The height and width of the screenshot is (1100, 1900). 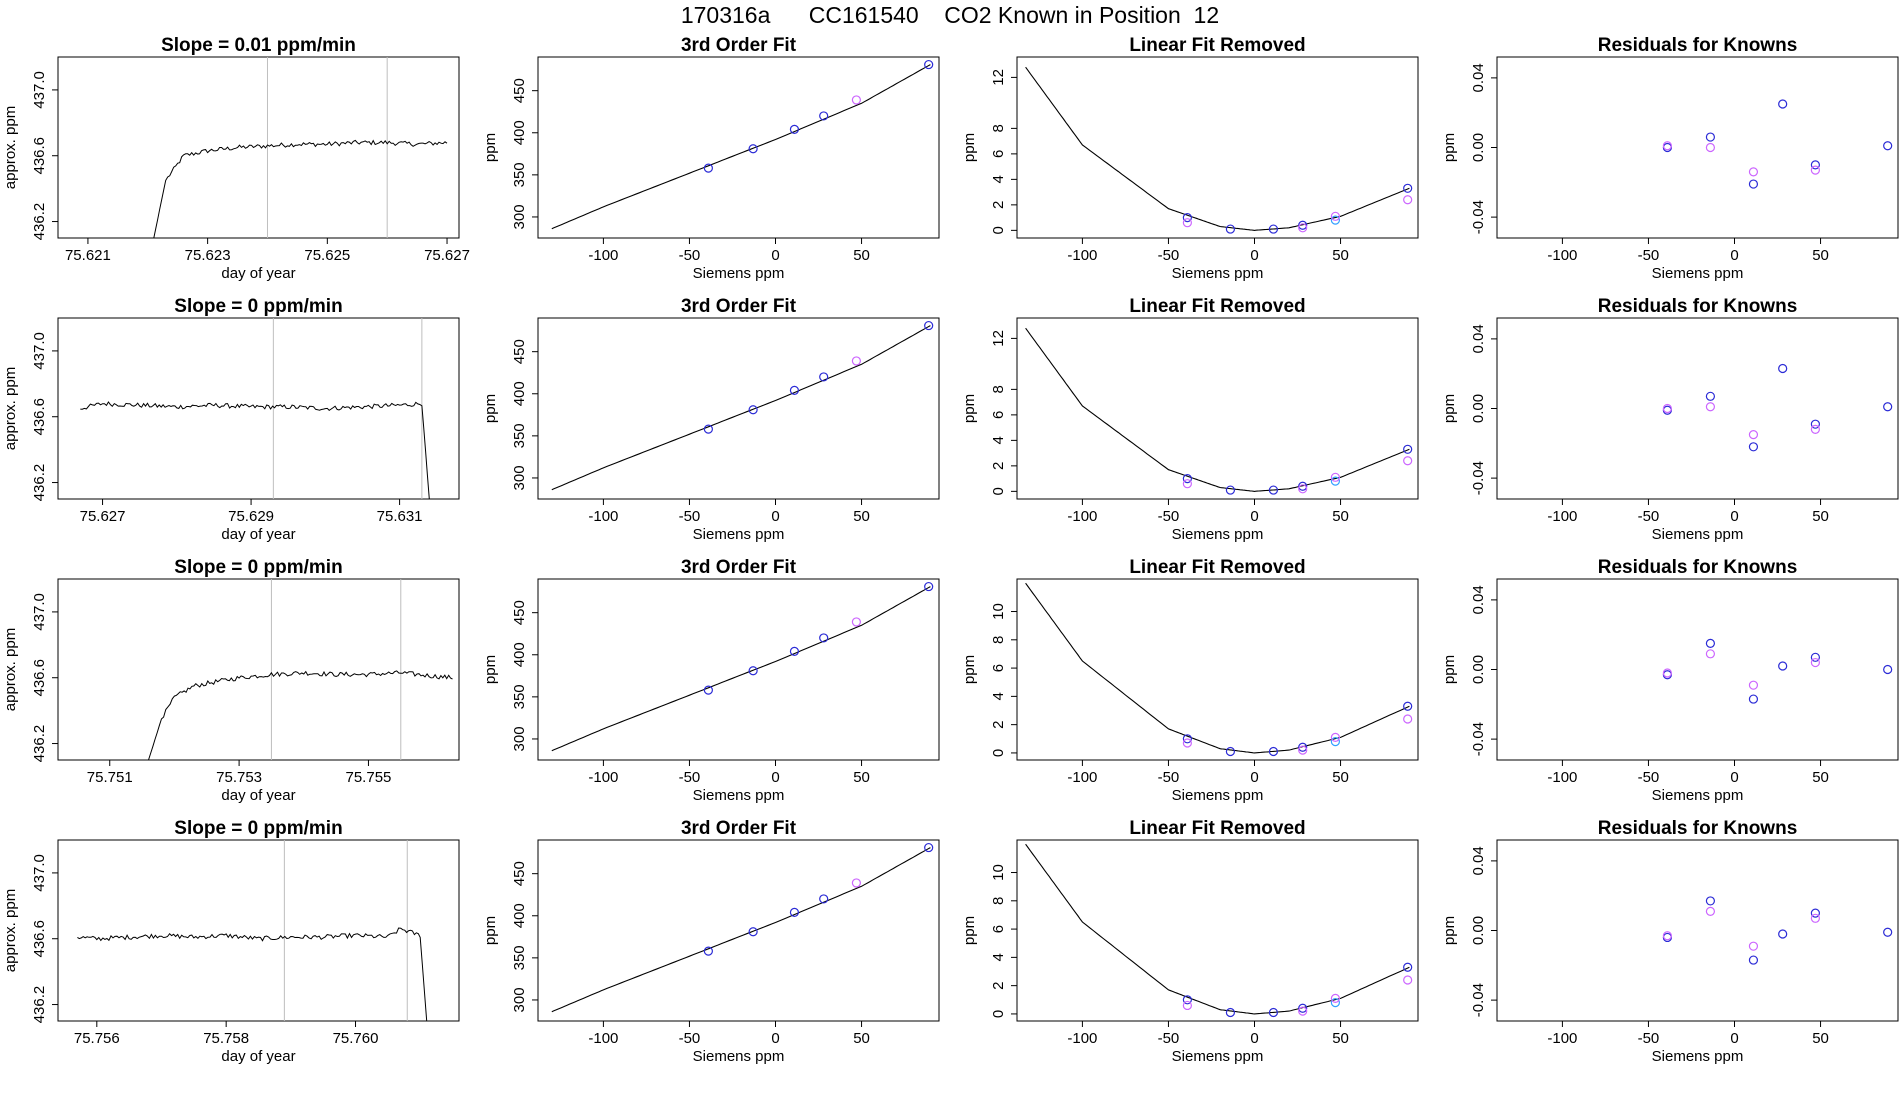 What do you see at coordinates (1169, 516) in the screenshot?
I see `row2-linear-removed-xtick-label: -50` at bounding box center [1169, 516].